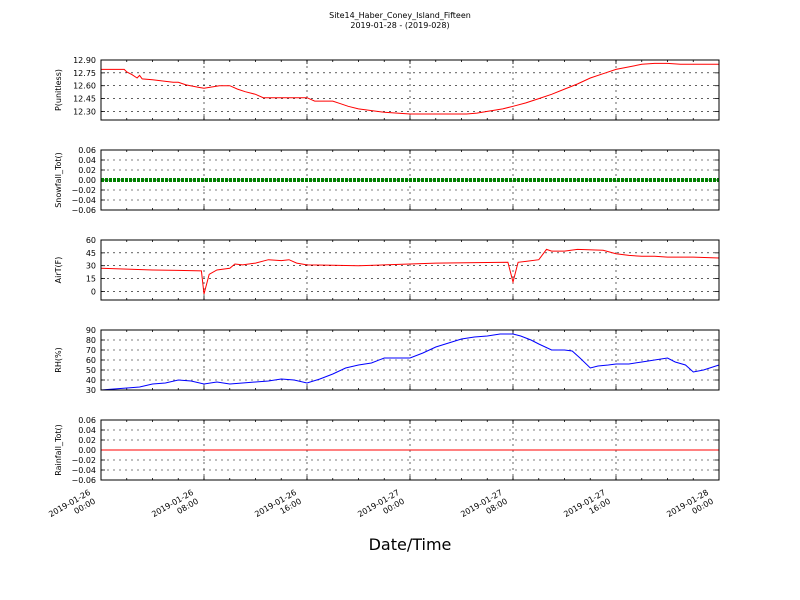 The height and width of the screenshot is (600, 800). What do you see at coordinates (91, 380) in the screenshot?
I see `y-tick-label: 40` at bounding box center [91, 380].